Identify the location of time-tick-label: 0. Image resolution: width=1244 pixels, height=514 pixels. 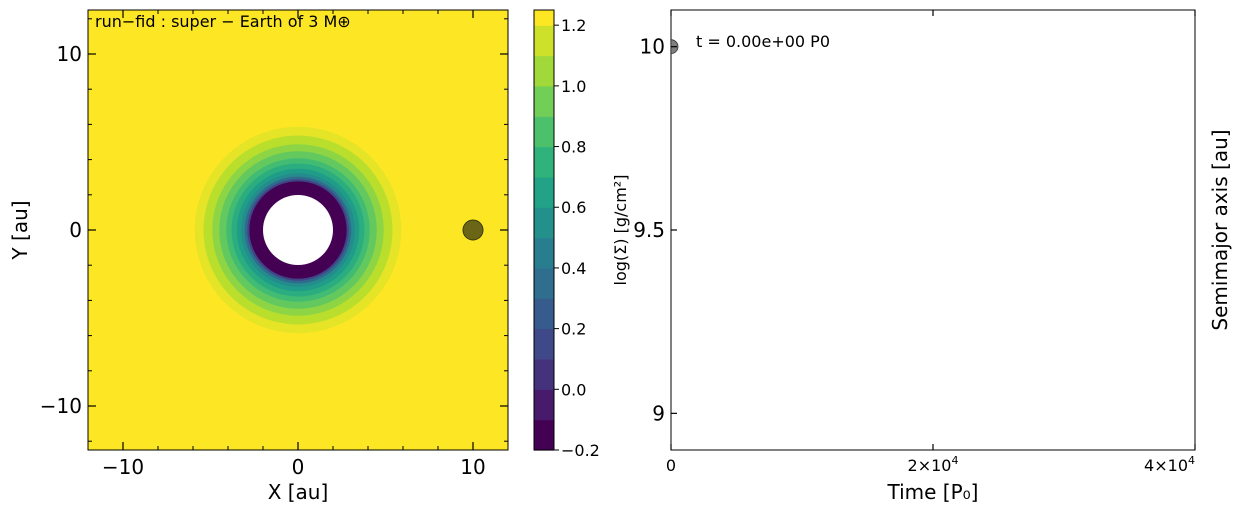
(671, 465).